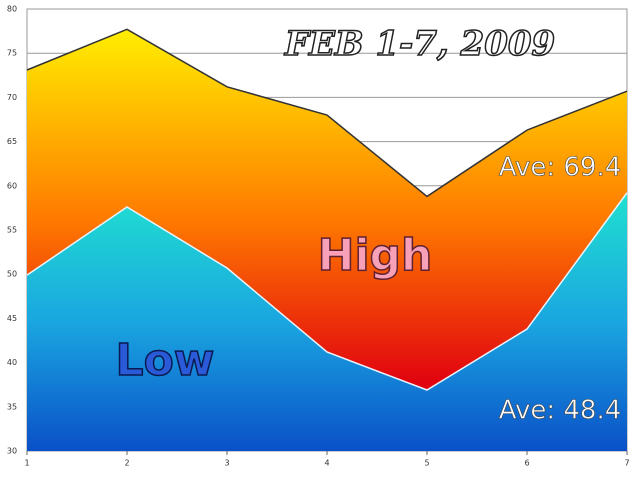 This screenshot has width=640, height=480. I want to click on y-tick-label: 80, so click(12, 9).